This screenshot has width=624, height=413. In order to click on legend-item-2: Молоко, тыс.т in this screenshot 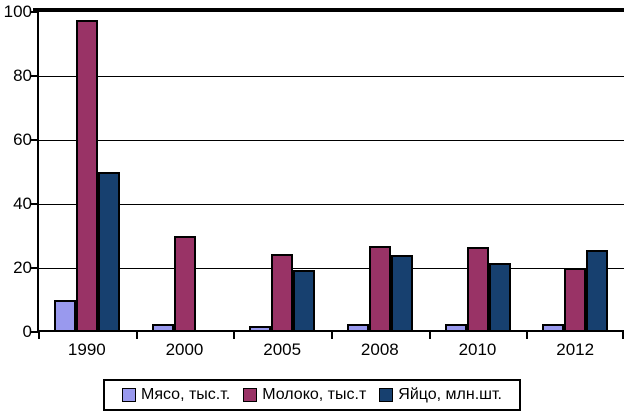, I will do `click(304, 395)`.